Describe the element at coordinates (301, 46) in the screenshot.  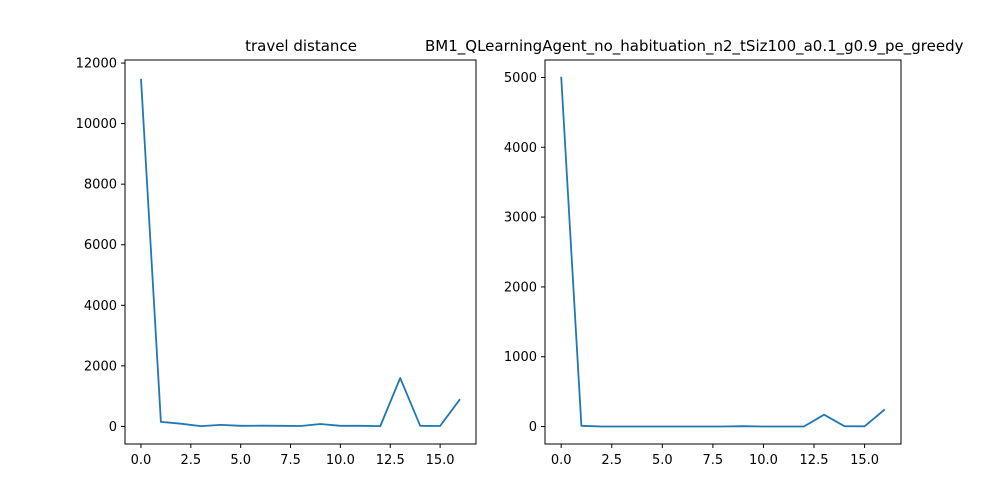
I see `chart-title: travel distance` at that location.